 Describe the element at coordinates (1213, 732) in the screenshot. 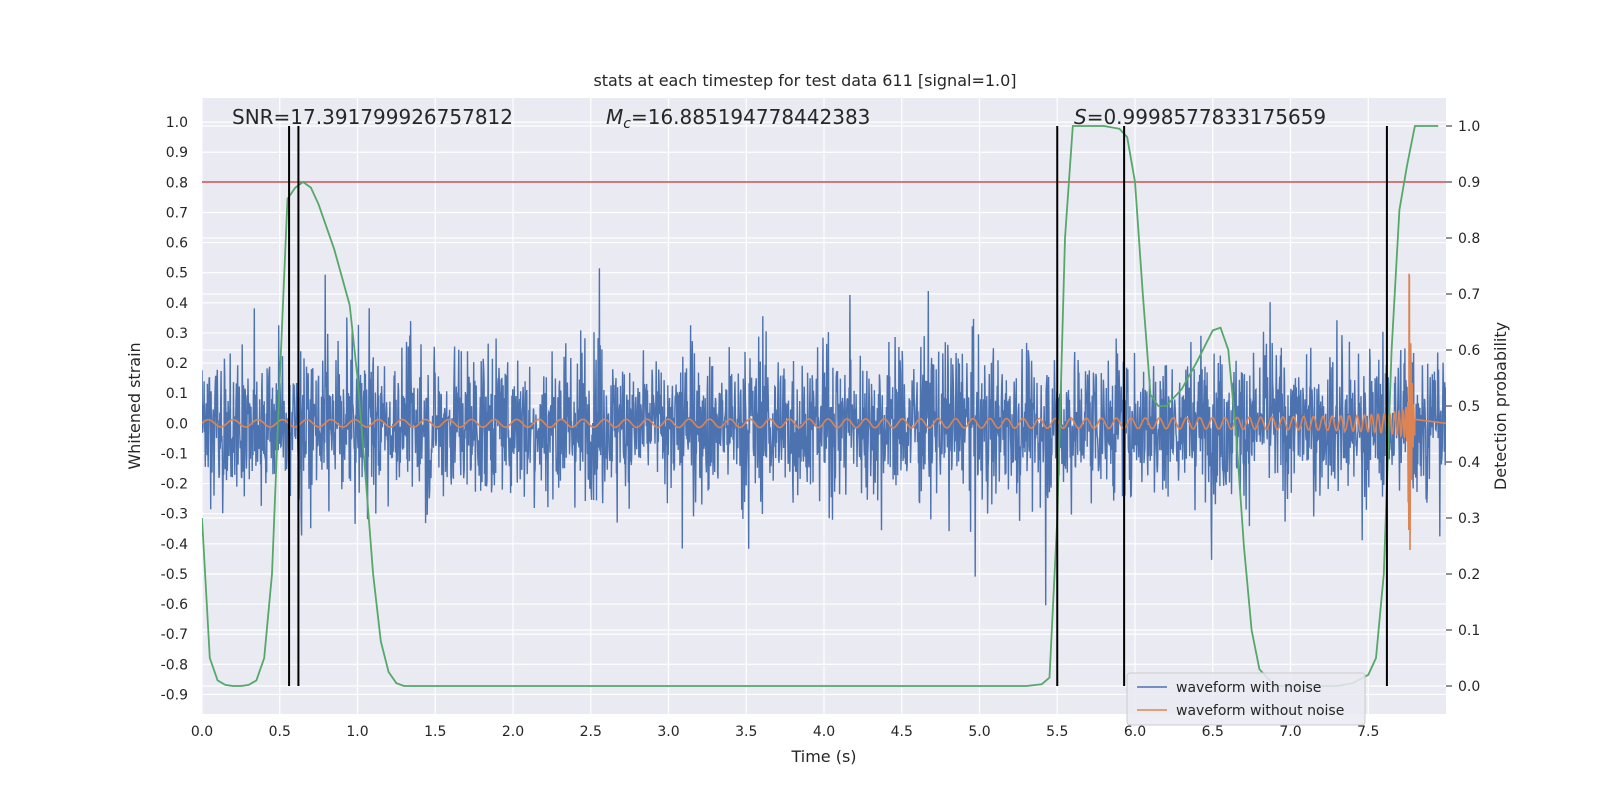

I see `x-tick-label: 6.5` at that location.